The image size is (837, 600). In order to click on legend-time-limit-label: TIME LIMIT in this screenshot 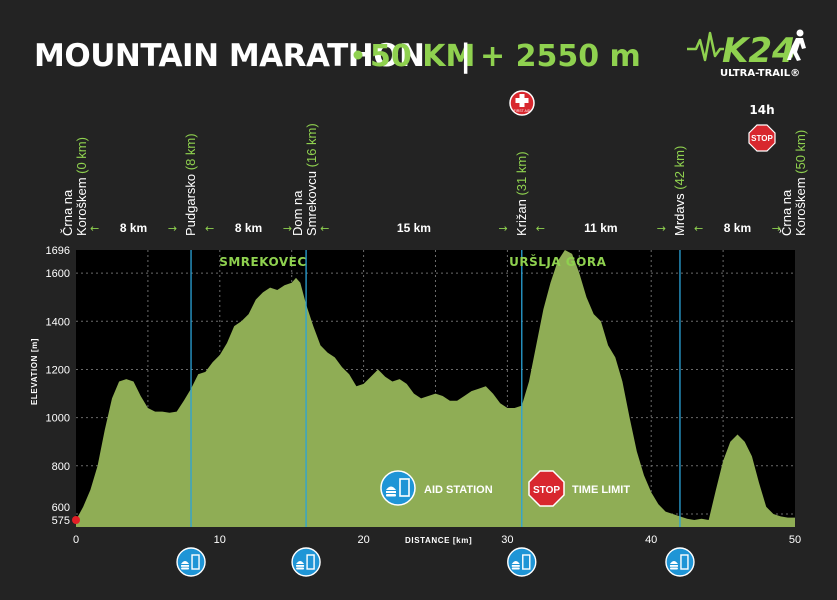, I will do `click(601, 490)`.